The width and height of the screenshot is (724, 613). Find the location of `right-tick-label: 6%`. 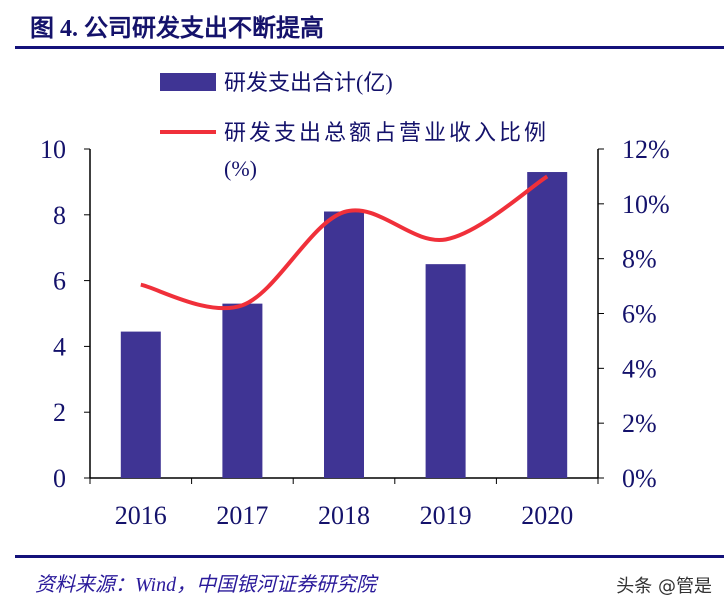

right-tick-label: 6% is located at coordinates (639, 314).